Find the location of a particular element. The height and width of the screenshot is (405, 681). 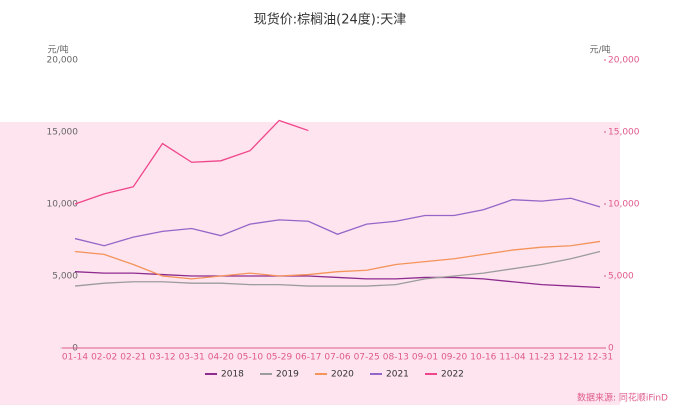

x-tick-label: 03-31 is located at coordinates (192, 358).